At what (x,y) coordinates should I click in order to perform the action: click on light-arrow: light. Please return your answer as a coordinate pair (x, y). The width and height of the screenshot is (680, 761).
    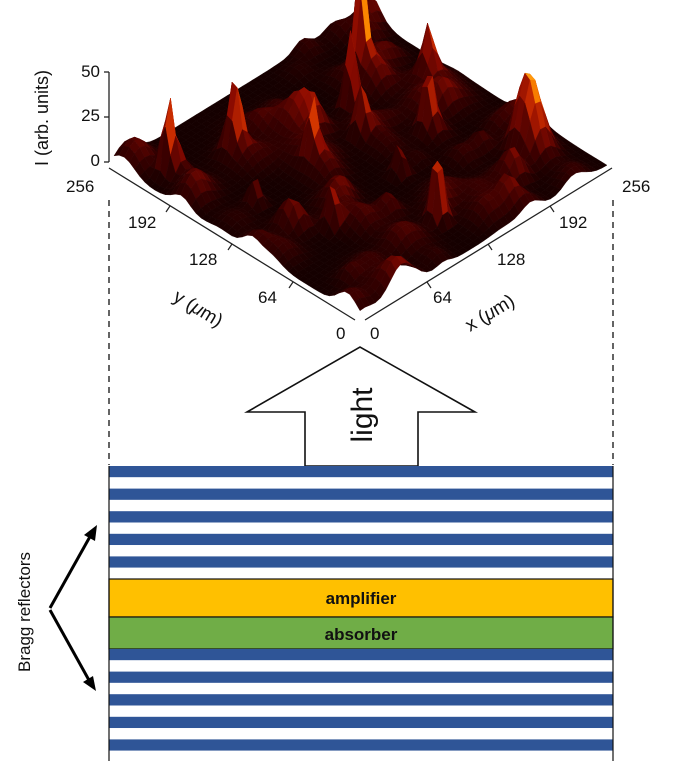
    Looking at the image, I should click on (361, 406).